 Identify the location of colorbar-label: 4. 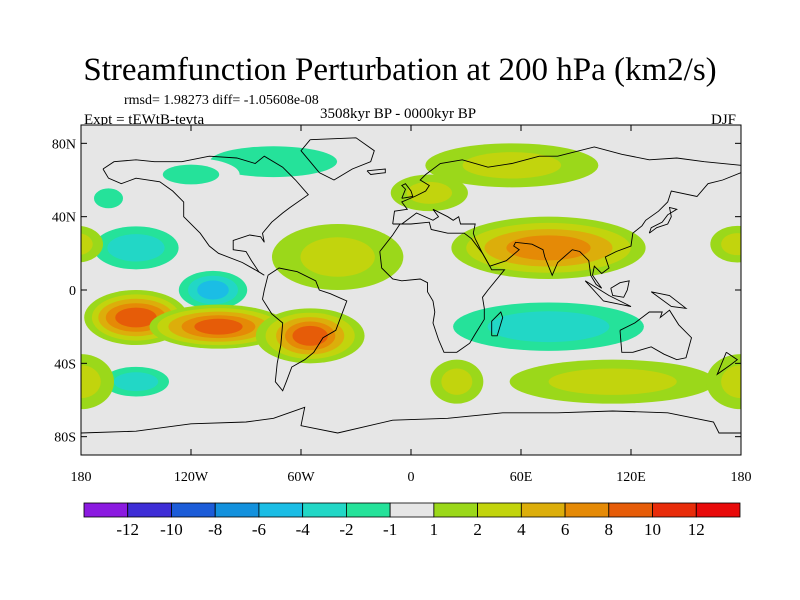
(521, 529).